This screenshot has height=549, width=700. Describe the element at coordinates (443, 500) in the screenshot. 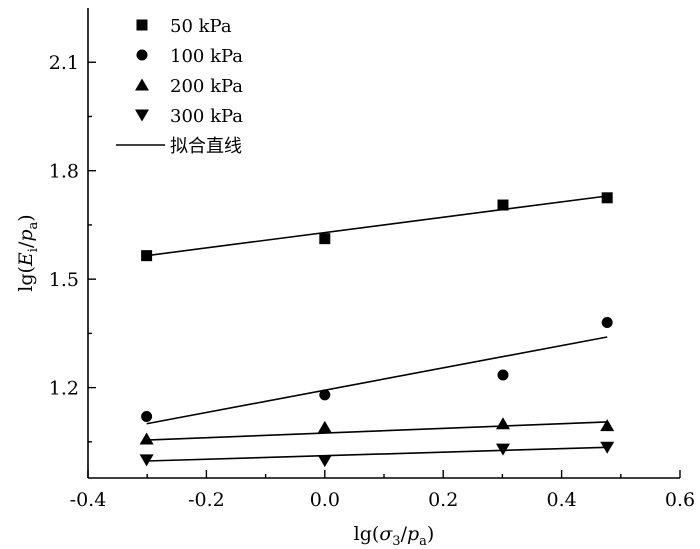

I see `x-tick-label: 0.2` at that location.